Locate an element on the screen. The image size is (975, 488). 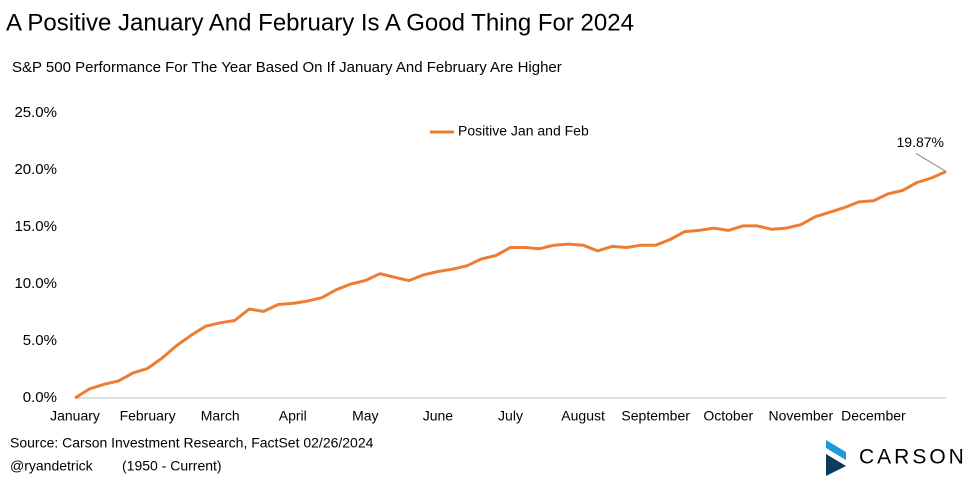
x-tick-label: January is located at coordinates (75, 416).